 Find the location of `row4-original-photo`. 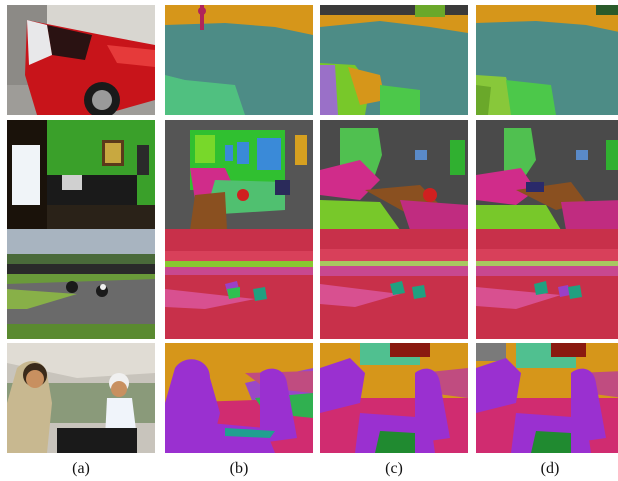

row4-original-photo is located at coordinates (81, 398).